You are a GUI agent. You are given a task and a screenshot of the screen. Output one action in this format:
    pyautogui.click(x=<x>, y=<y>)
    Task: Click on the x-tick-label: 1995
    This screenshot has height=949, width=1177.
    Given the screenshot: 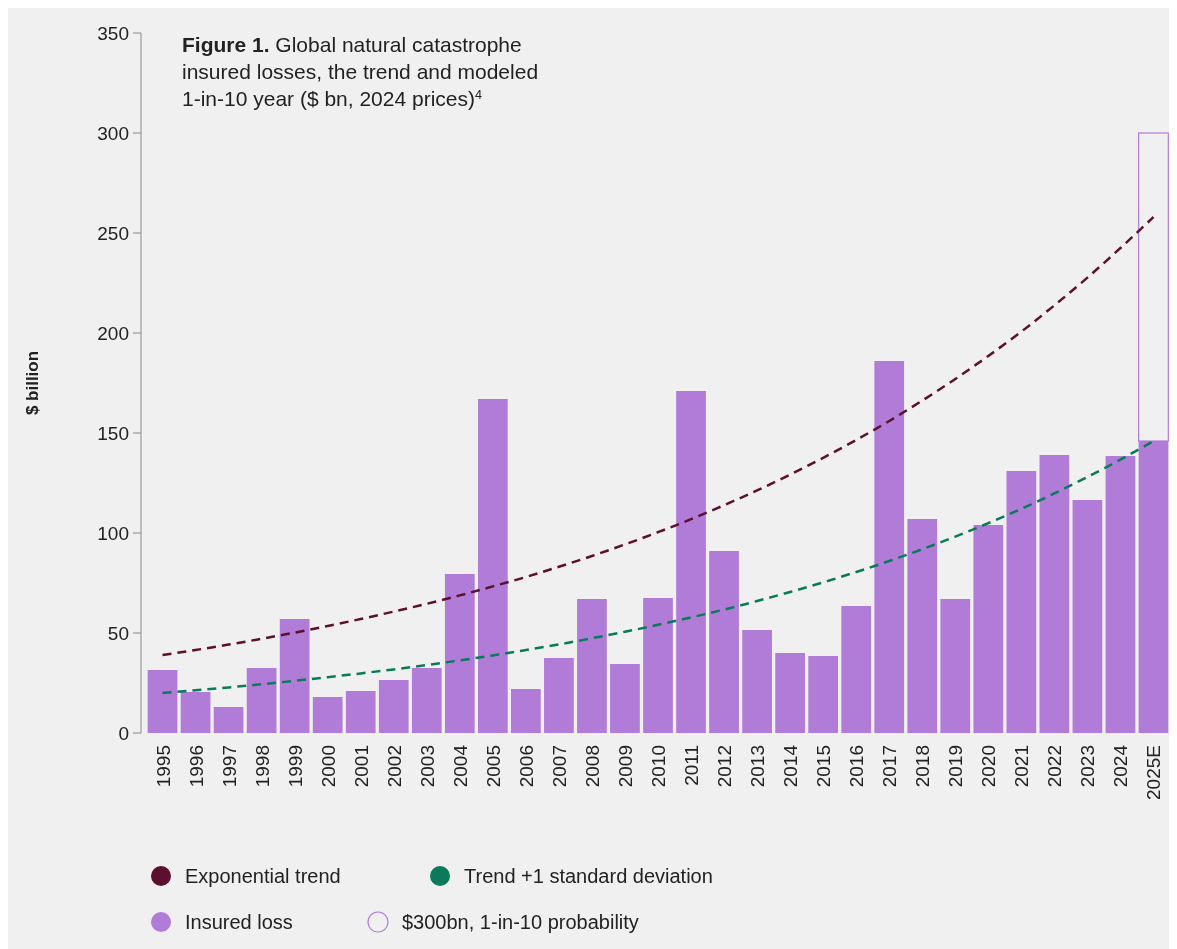 What is the action you would take?
    pyautogui.click(x=163, y=766)
    